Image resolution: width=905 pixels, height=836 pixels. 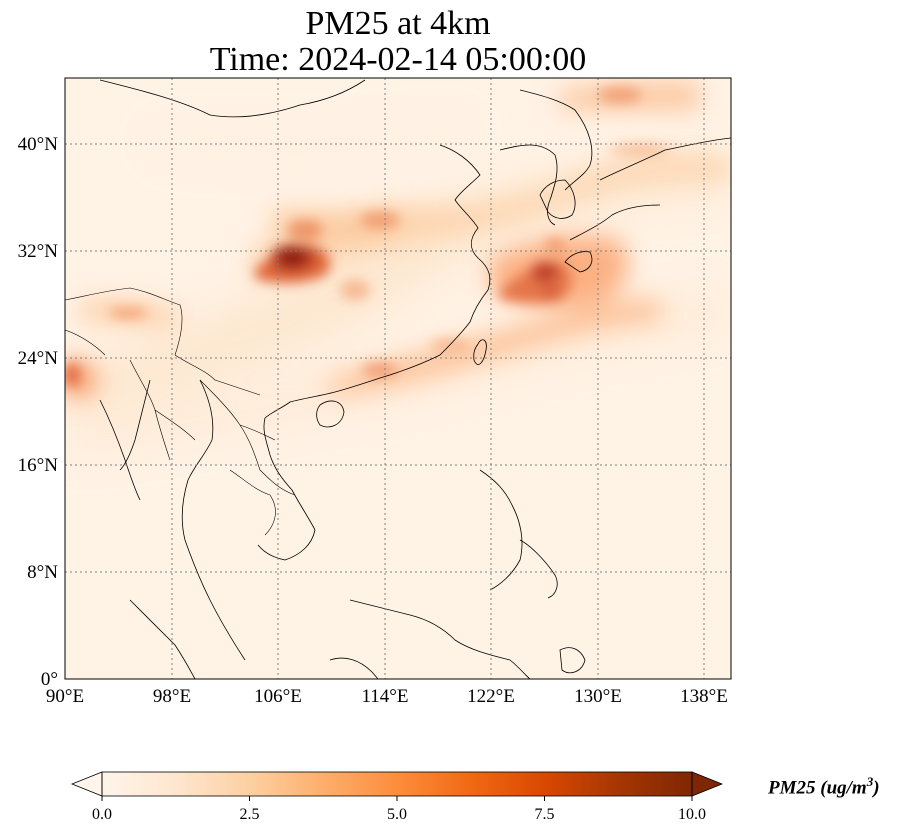 What do you see at coordinates (38, 358) in the screenshot?
I see `lat-tick-24n: 24°N` at bounding box center [38, 358].